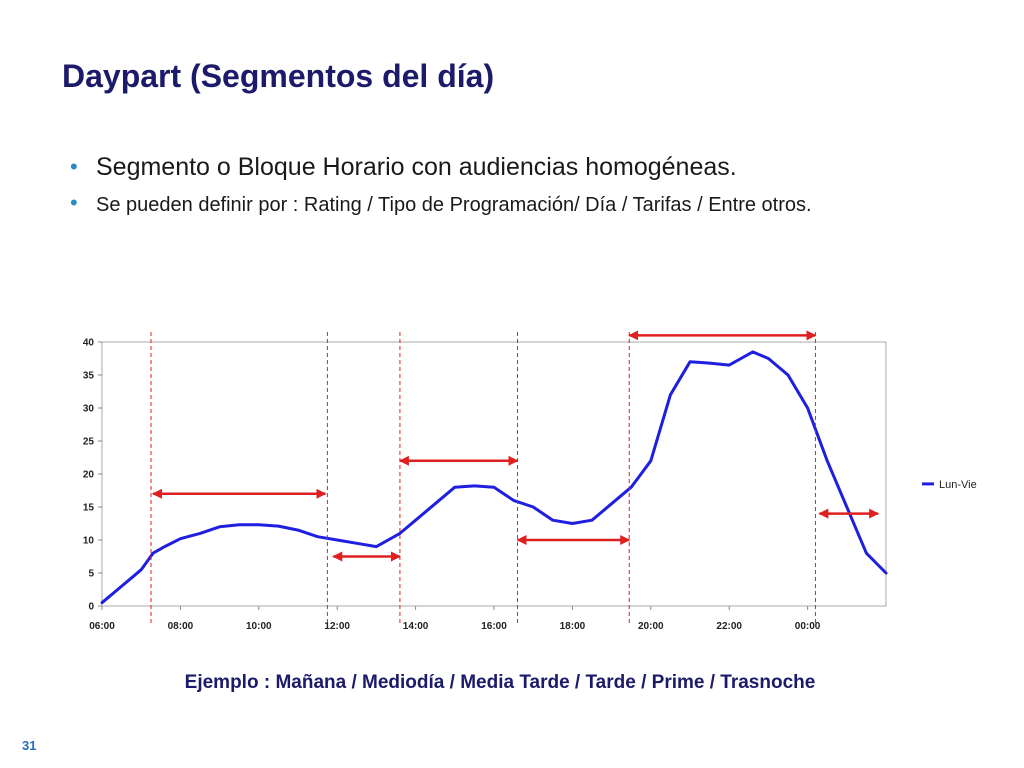 This screenshot has width=1024, height=768. I want to click on x-tick-label: 22:00, so click(729, 626).